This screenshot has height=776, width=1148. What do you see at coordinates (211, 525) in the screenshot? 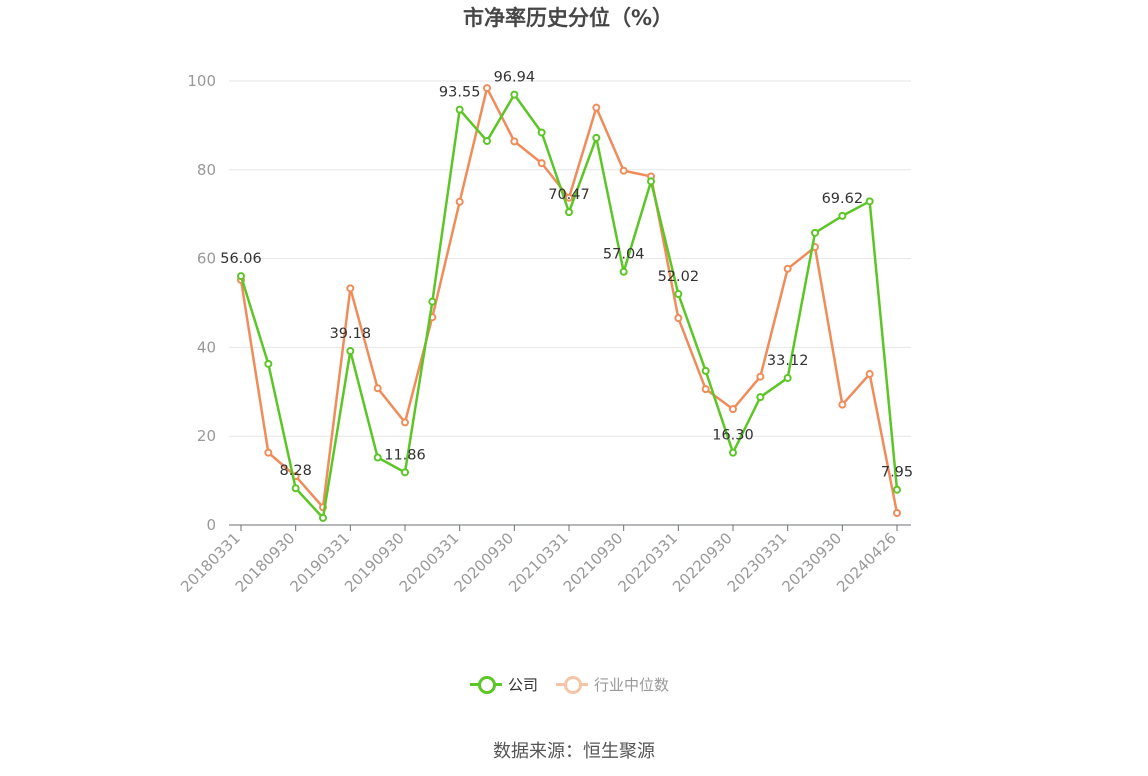
I see `y-tick-label-0: 0` at bounding box center [211, 525].